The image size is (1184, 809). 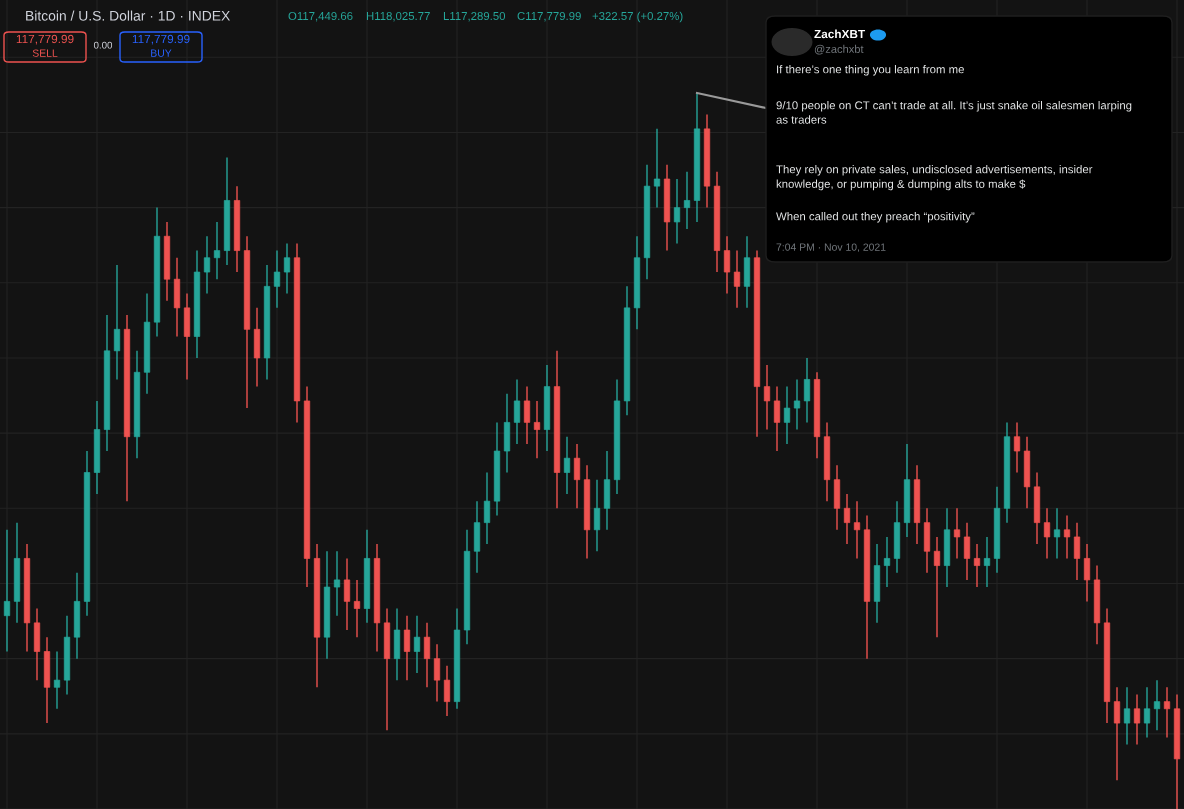 I want to click on text: BUY, so click(x=161, y=53).